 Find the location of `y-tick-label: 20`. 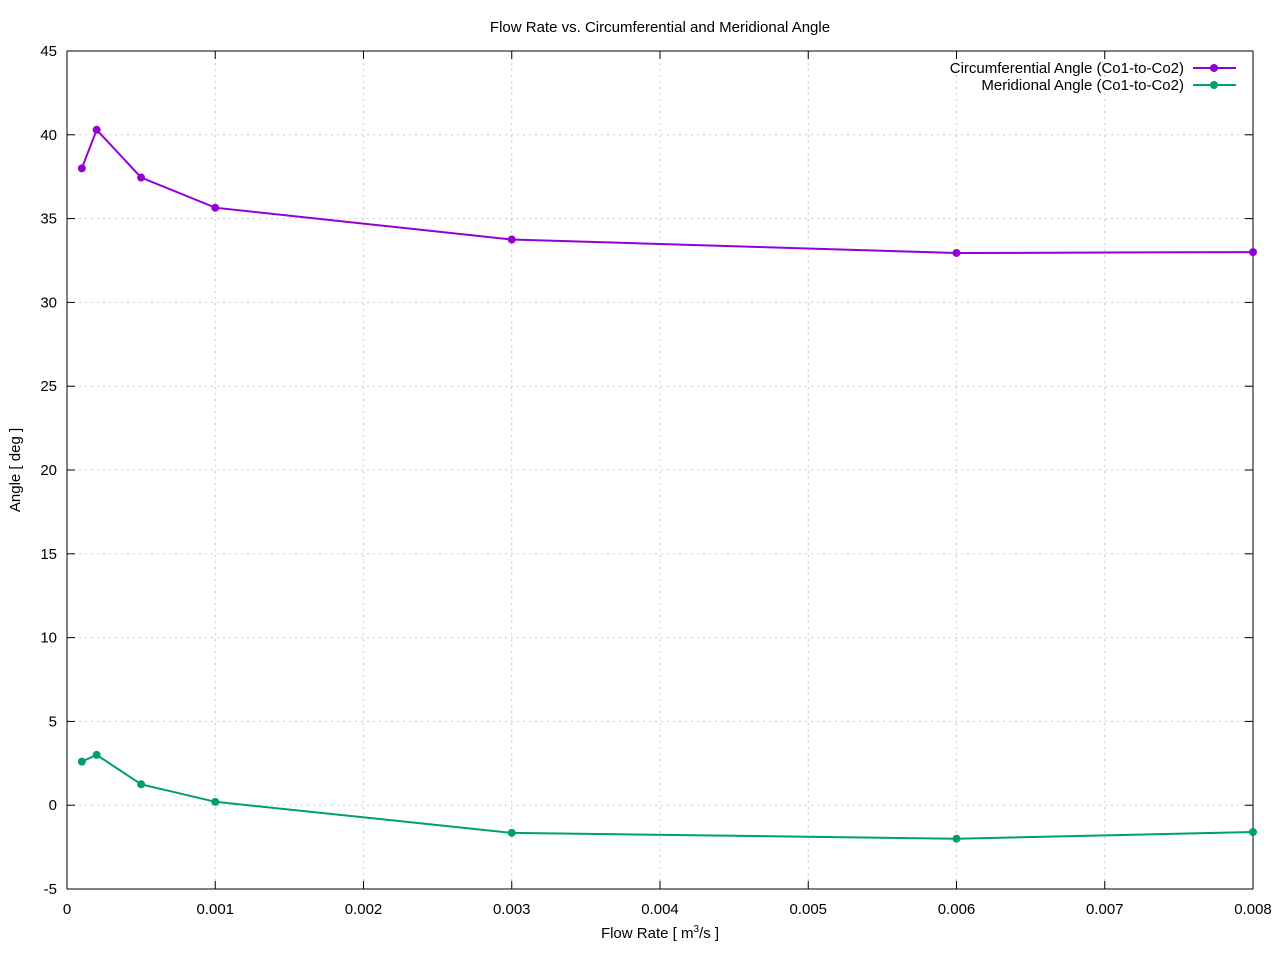

y-tick-label: 20 is located at coordinates (48, 470).